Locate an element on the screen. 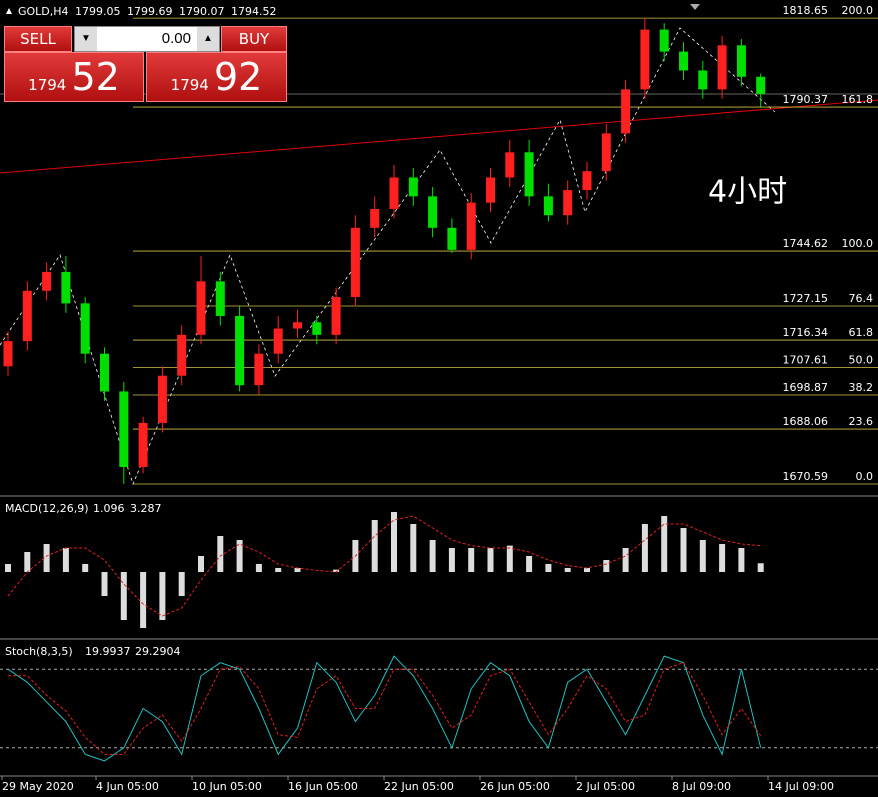  lot-decrease: ▼ is located at coordinates (86, 39).